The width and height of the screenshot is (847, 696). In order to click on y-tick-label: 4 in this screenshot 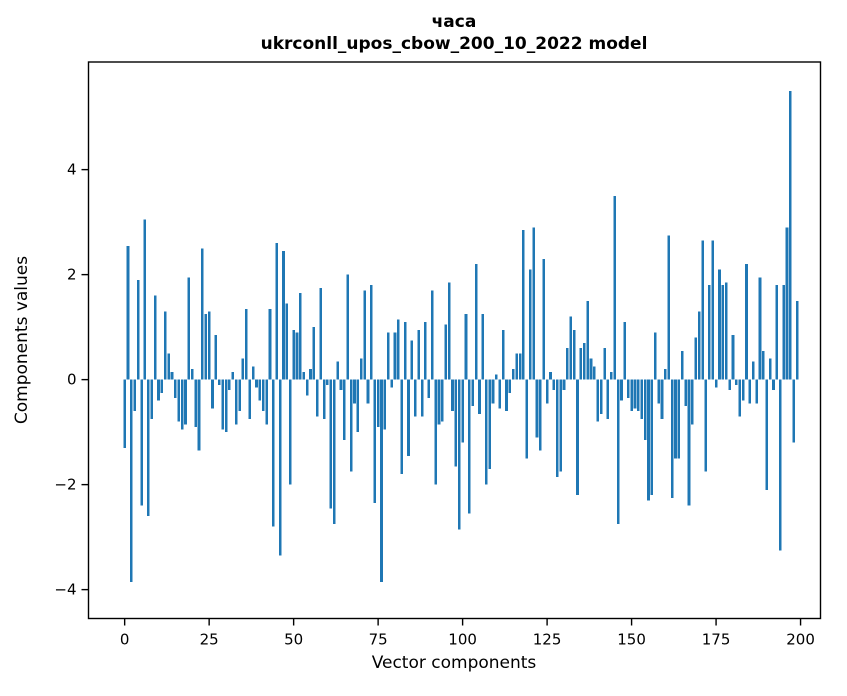, I will do `click(72, 170)`.